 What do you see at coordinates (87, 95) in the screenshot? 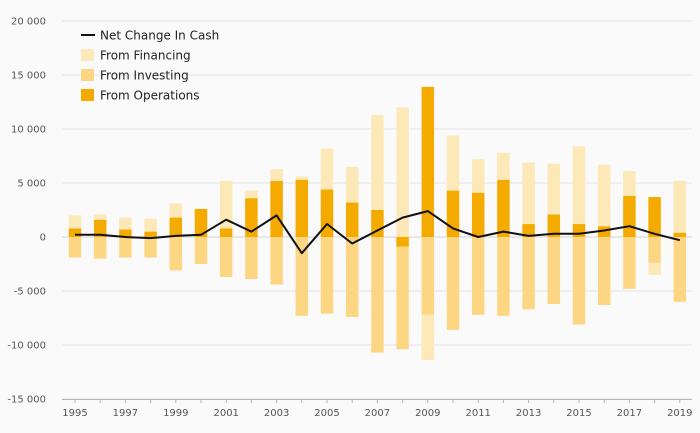
I see `legend-swatch-from-operations` at bounding box center [87, 95].